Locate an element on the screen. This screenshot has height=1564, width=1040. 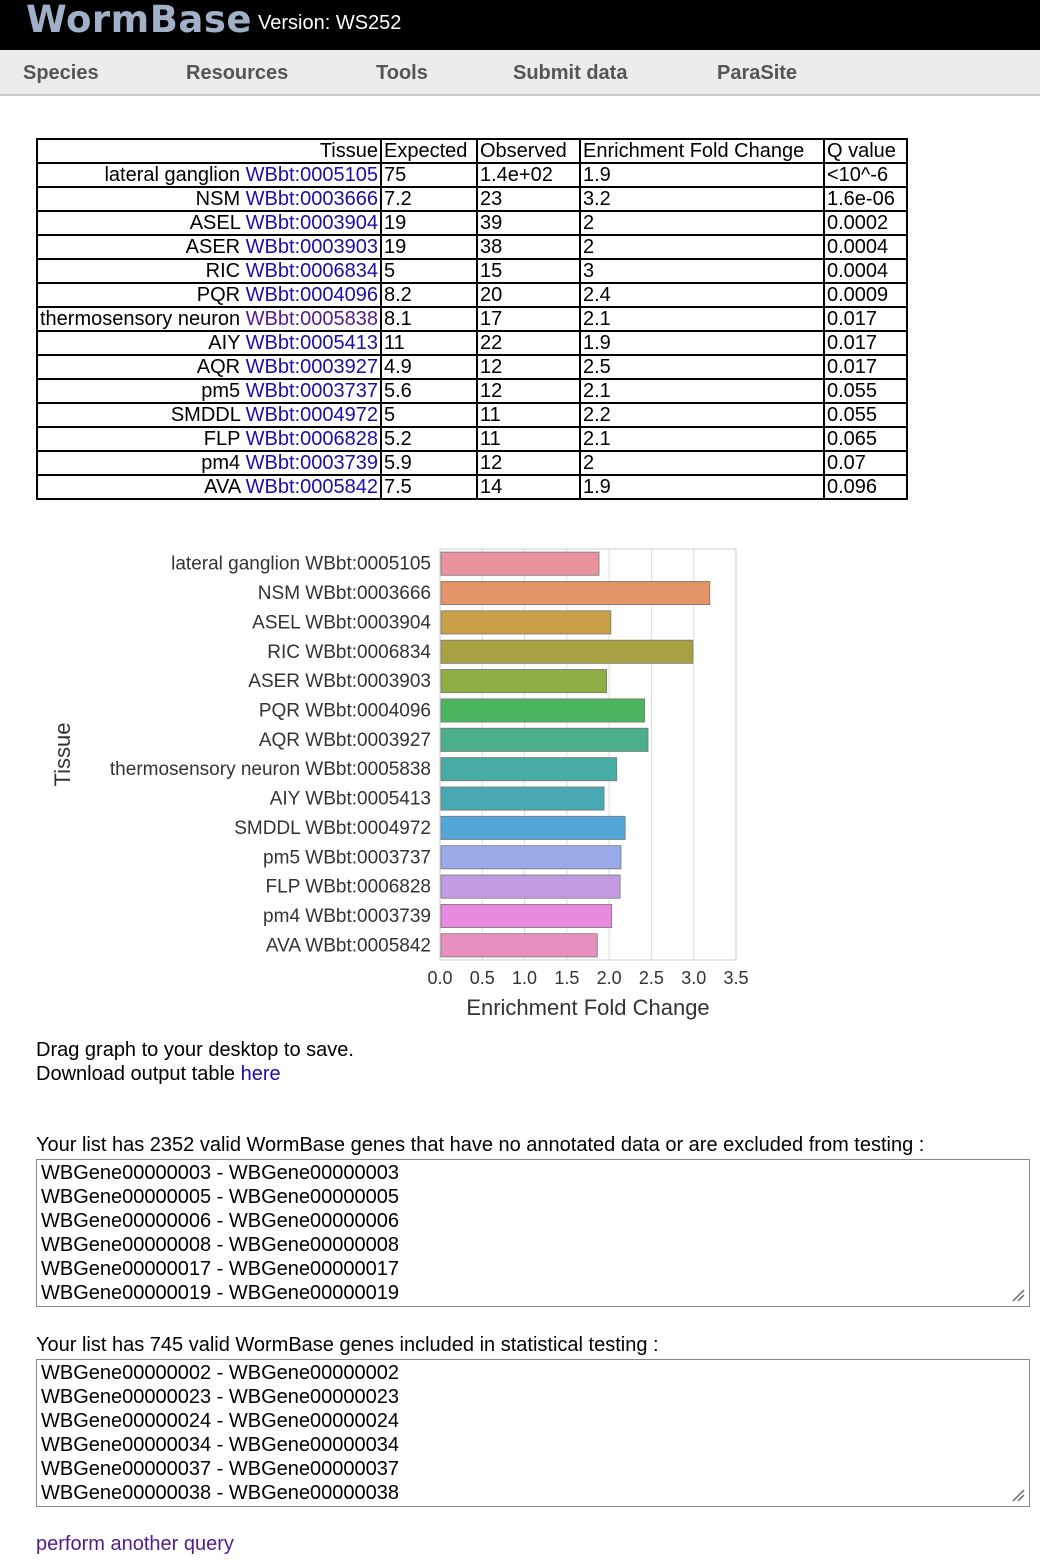
observed-cell: 15 is located at coordinates (528, 271).